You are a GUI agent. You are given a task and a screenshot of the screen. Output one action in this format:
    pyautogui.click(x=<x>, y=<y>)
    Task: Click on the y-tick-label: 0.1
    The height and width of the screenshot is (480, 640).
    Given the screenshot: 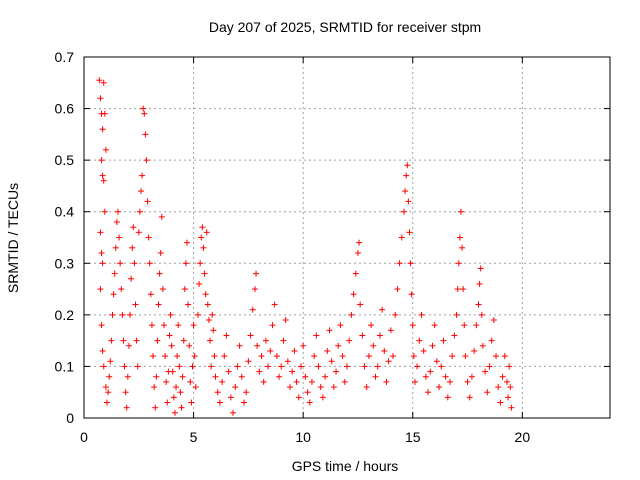 What is the action you would take?
    pyautogui.click(x=65, y=366)
    